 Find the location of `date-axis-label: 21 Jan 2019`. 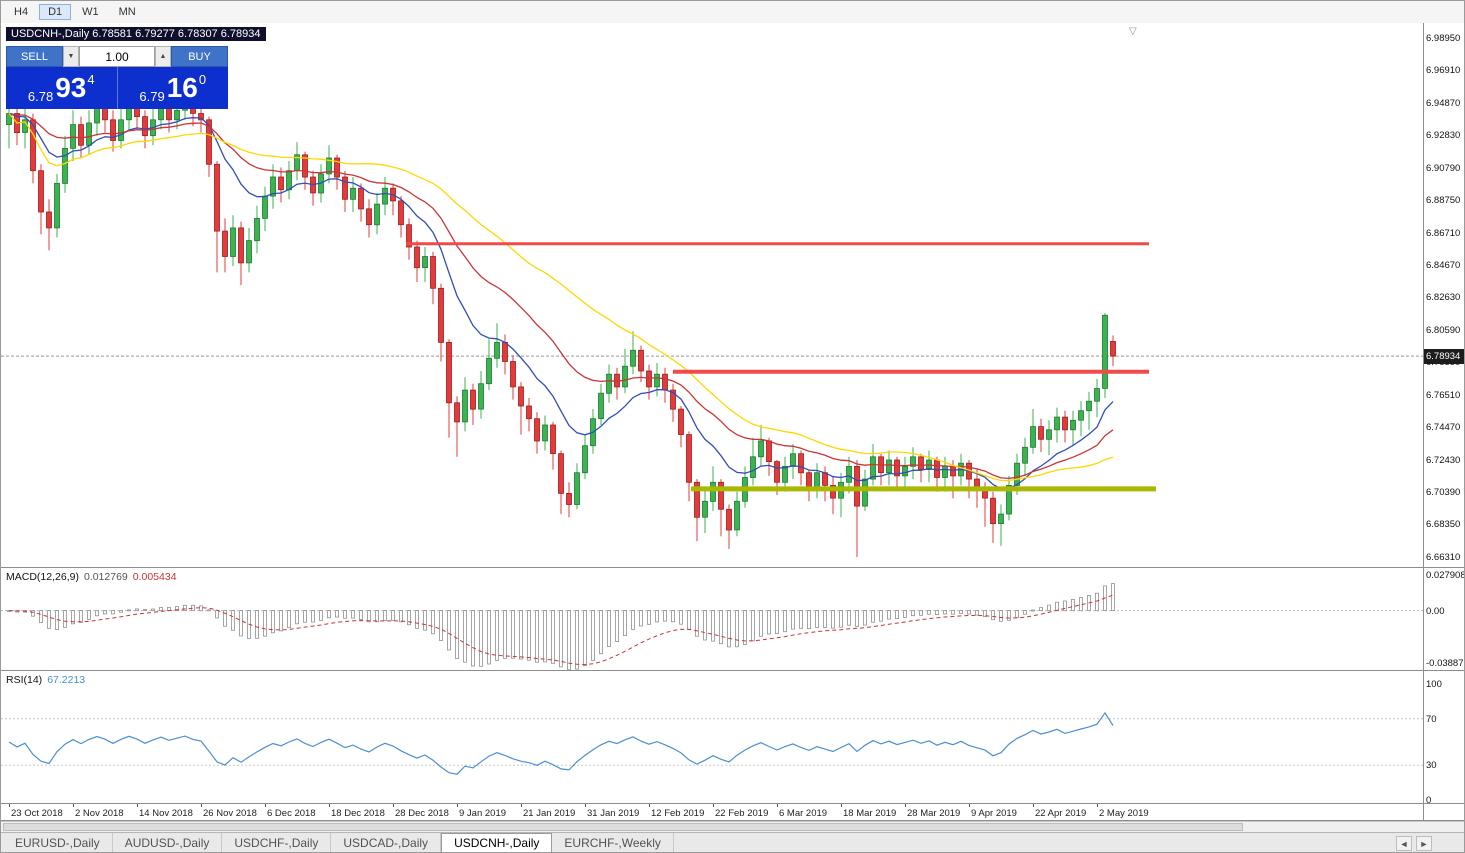

date-axis-label: 21 Jan 2019 is located at coordinates (549, 813).